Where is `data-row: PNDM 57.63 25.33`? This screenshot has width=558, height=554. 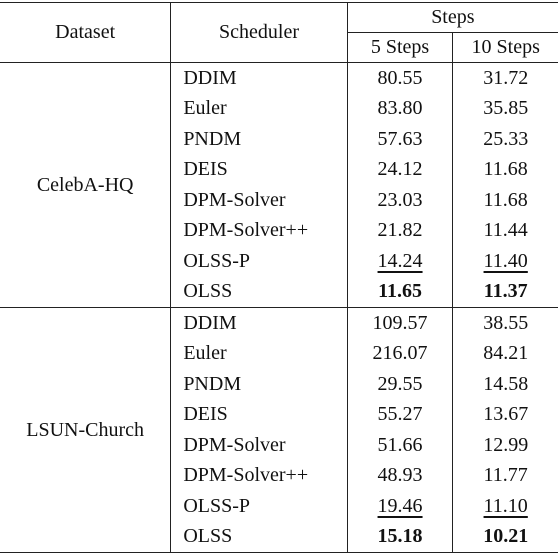
data-row: PNDM 57.63 25.33 is located at coordinates (279, 139).